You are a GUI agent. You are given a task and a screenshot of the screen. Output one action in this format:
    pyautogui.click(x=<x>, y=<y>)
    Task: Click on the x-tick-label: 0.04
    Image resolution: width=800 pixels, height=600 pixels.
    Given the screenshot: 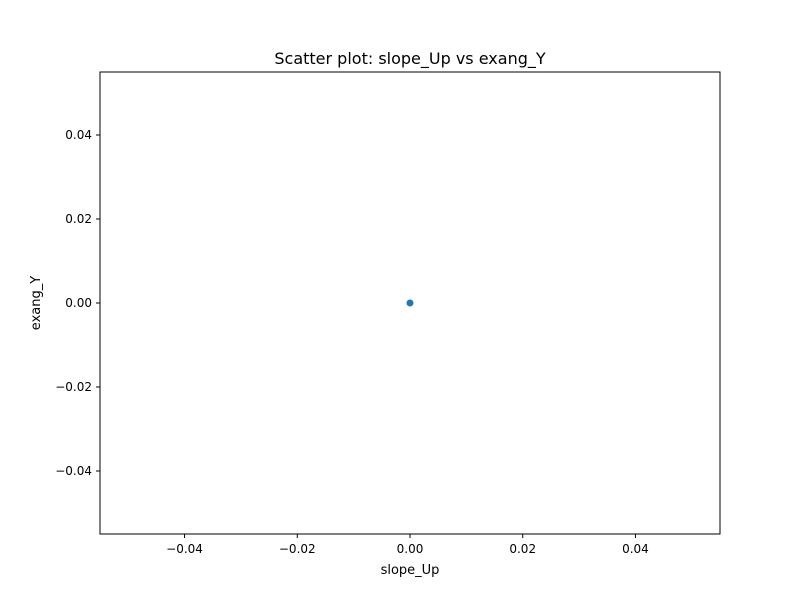 What is the action you would take?
    pyautogui.click(x=635, y=549)
    